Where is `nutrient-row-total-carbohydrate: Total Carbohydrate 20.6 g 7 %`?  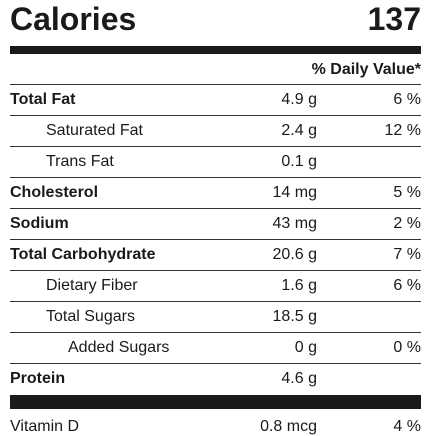 nutrient-row-total-carbohydrate: Total Carbohydrate 20.6 g 7 % is located at coordinates (215, 255).